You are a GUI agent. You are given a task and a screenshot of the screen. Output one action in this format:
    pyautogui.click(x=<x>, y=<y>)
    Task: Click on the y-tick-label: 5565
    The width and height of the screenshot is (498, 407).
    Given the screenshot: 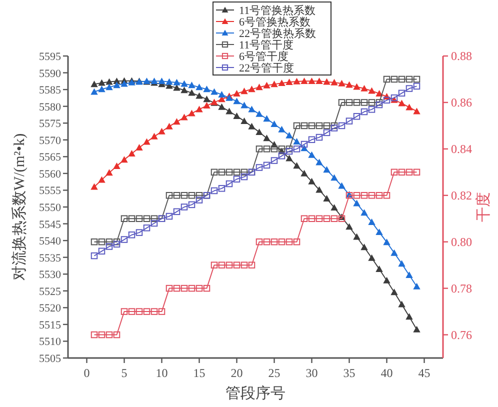 What is the action you would take?
    pyautogui.click(x=50, y=158)
    